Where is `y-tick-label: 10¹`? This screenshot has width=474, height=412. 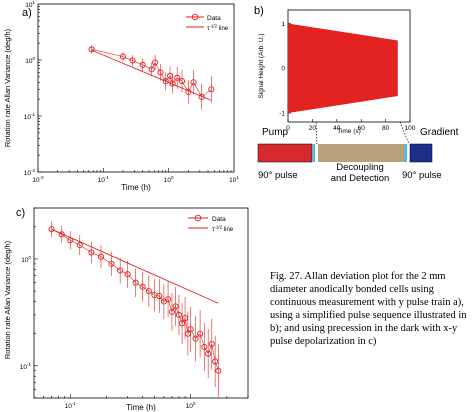 y-tick-label: 10¹ is located at coordinates (30, 4).